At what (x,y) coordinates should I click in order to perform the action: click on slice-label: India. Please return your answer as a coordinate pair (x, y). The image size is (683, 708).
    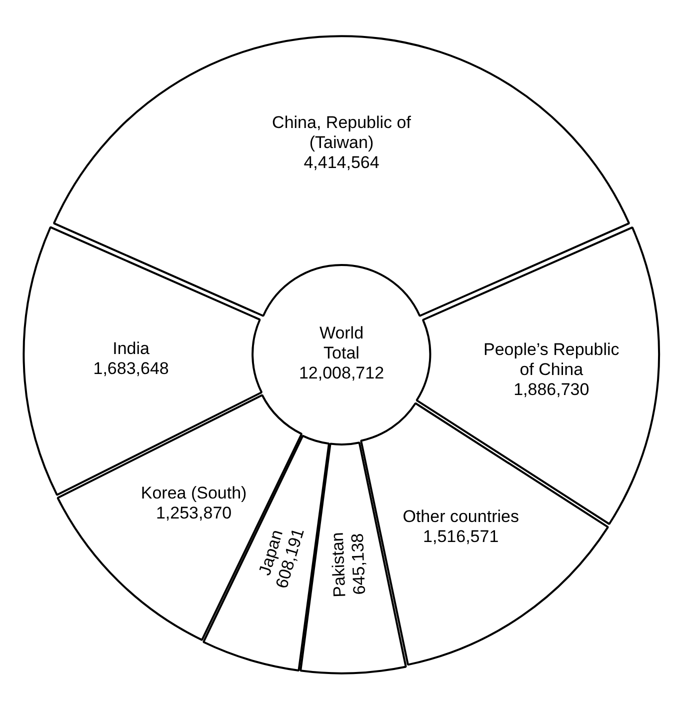
    Looking at the image, I should click on (131, 348).